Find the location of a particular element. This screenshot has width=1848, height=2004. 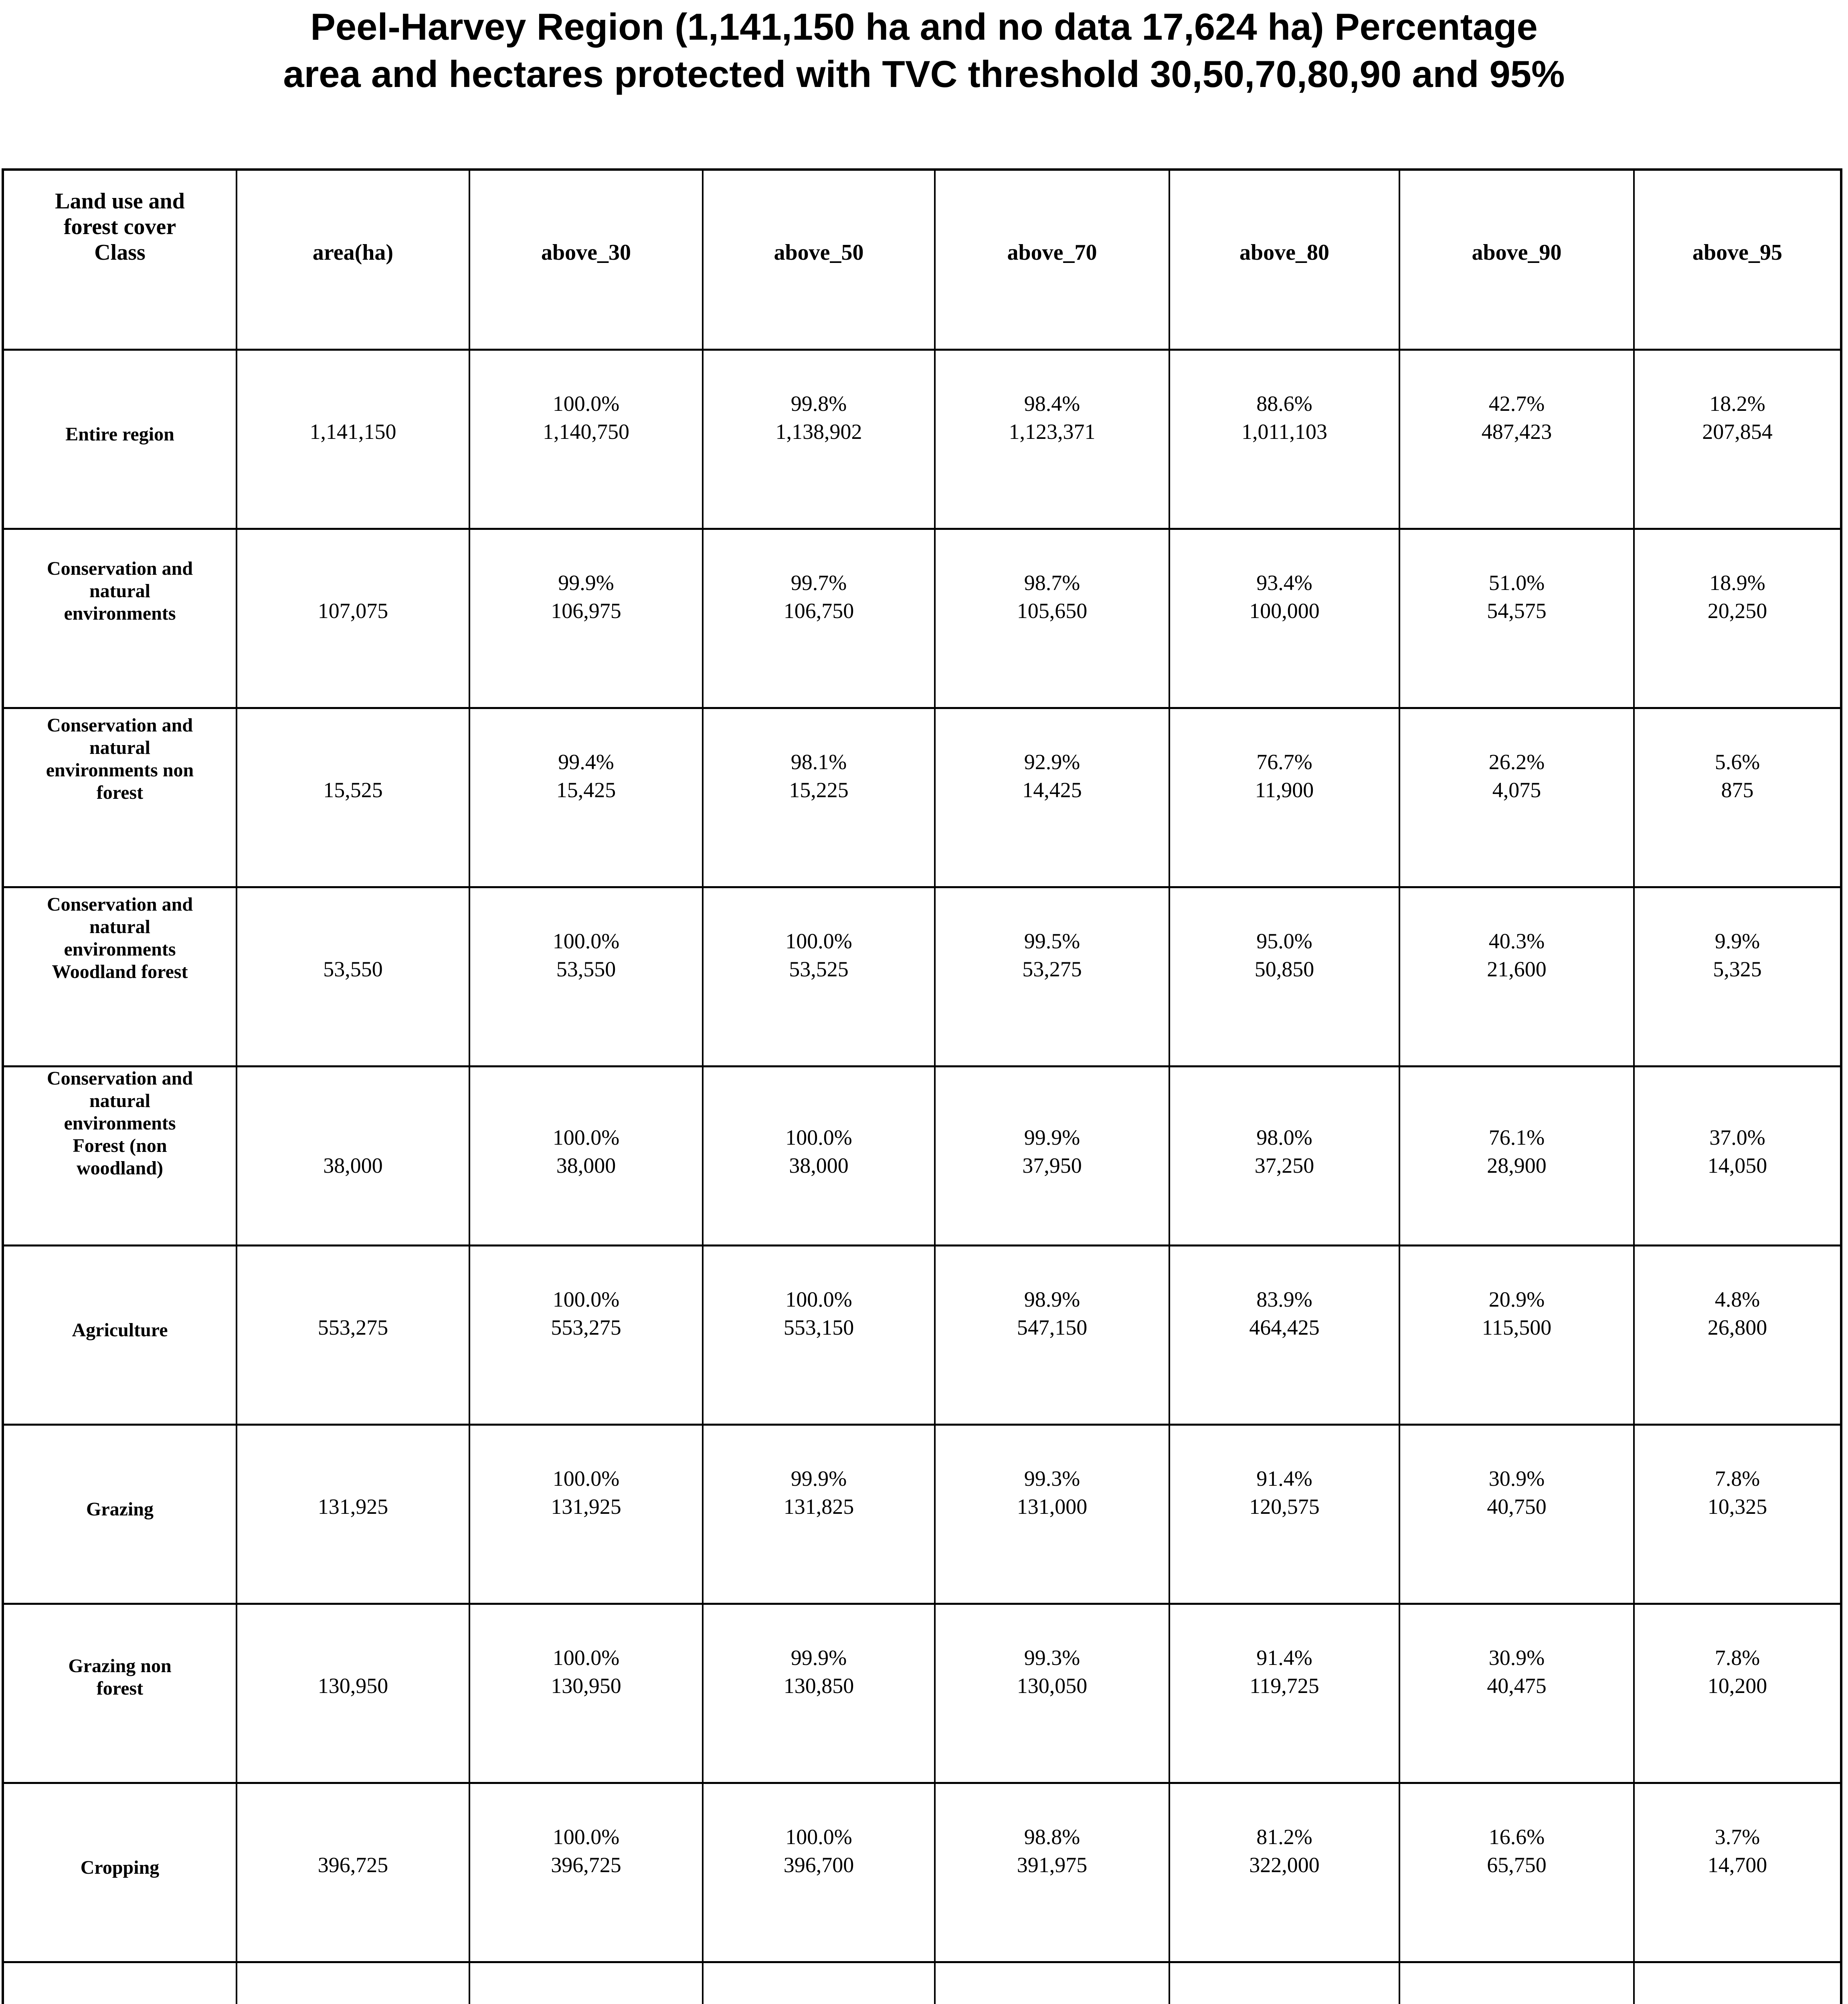

value-cell: 88.7%21,850 is located at coordinates (1284, 1984).